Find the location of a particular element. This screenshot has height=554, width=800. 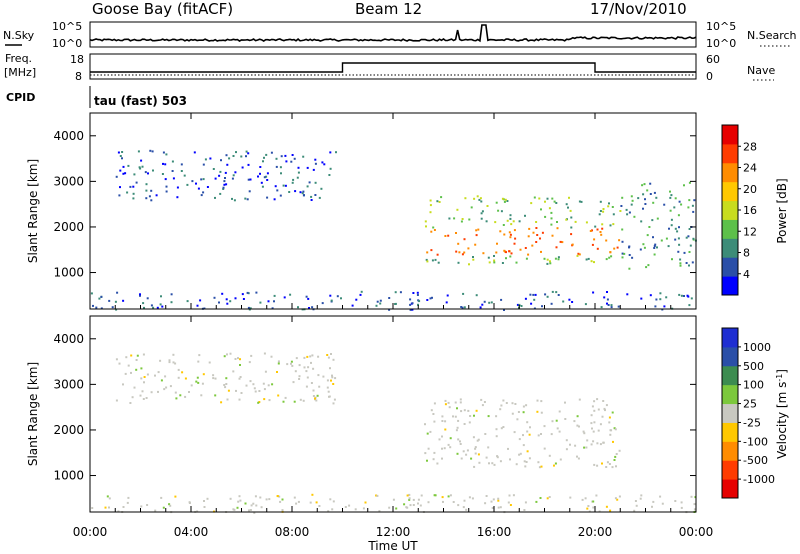

y-tick-label: 2000 is located at coordinates (68, 430).